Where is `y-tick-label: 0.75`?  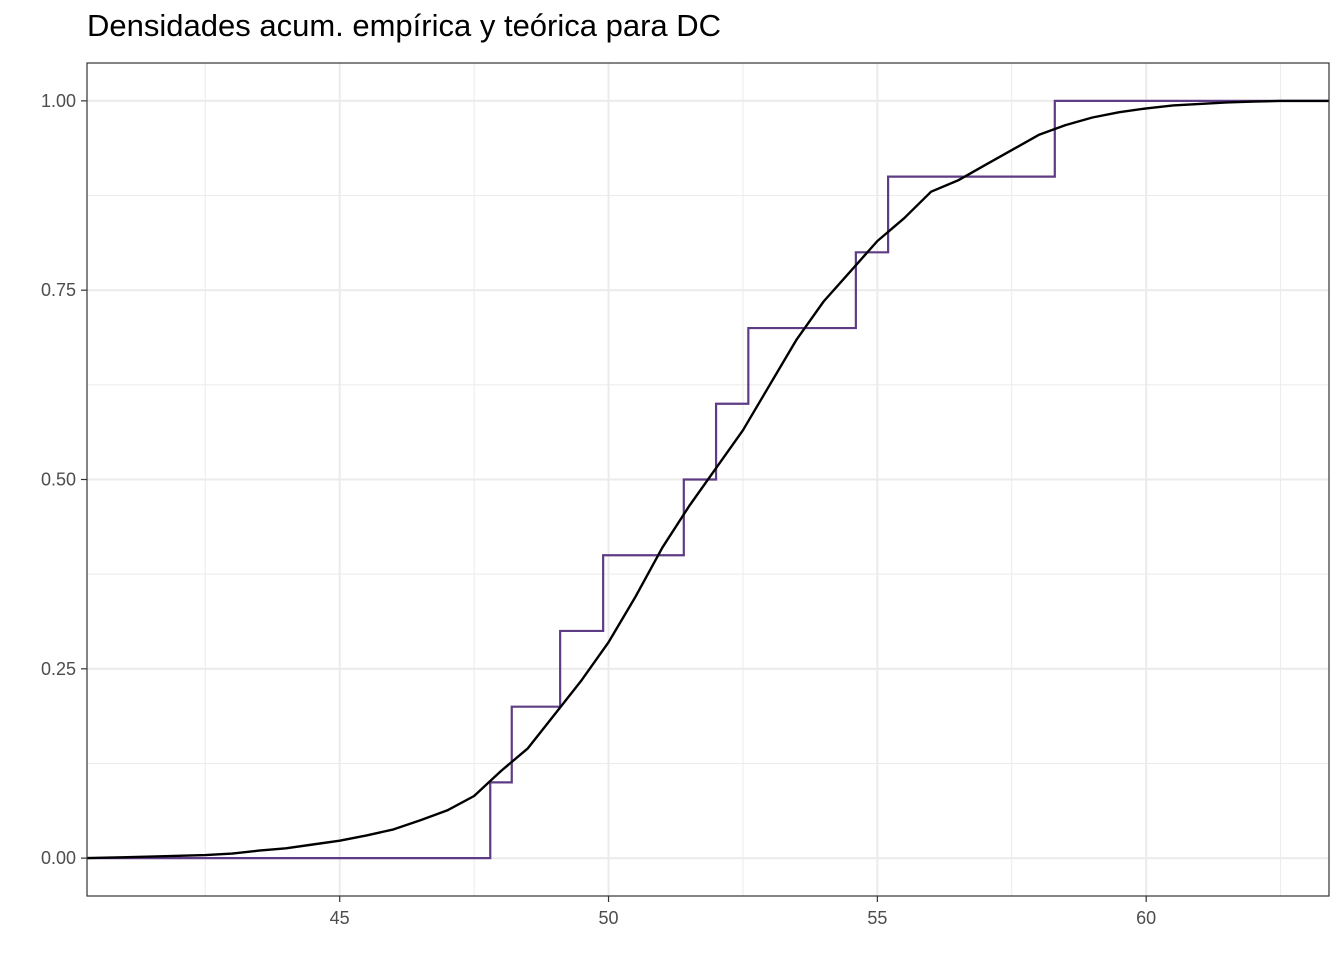
y-tick-label: 0.75 is located at coordinates (58, 290).